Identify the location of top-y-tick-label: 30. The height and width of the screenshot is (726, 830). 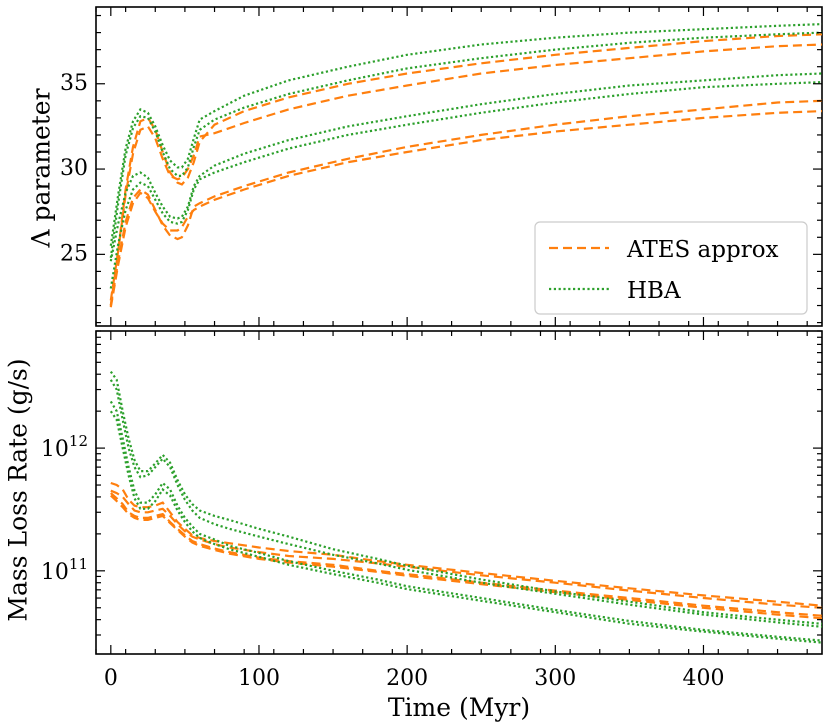
(74, 168).